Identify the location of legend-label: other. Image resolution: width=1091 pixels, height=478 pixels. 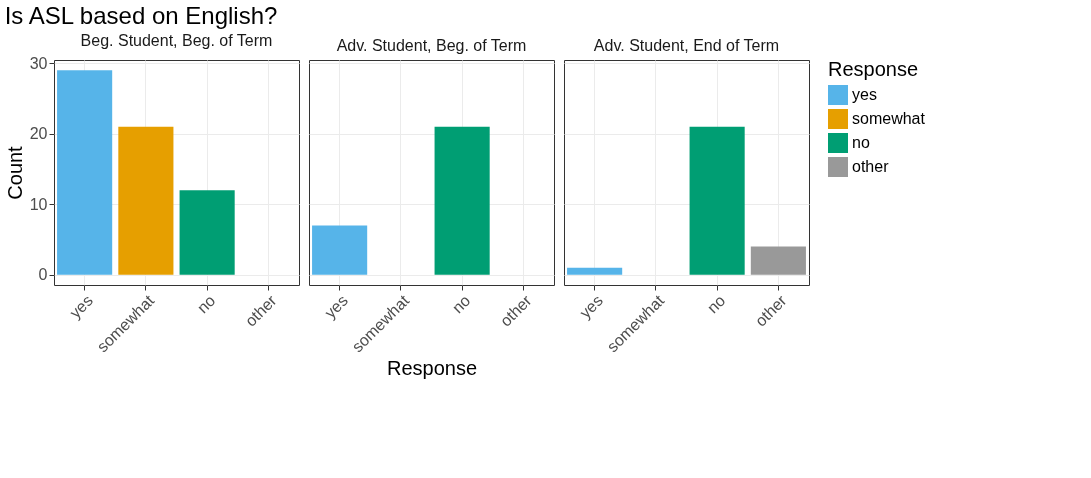
(871, 166).